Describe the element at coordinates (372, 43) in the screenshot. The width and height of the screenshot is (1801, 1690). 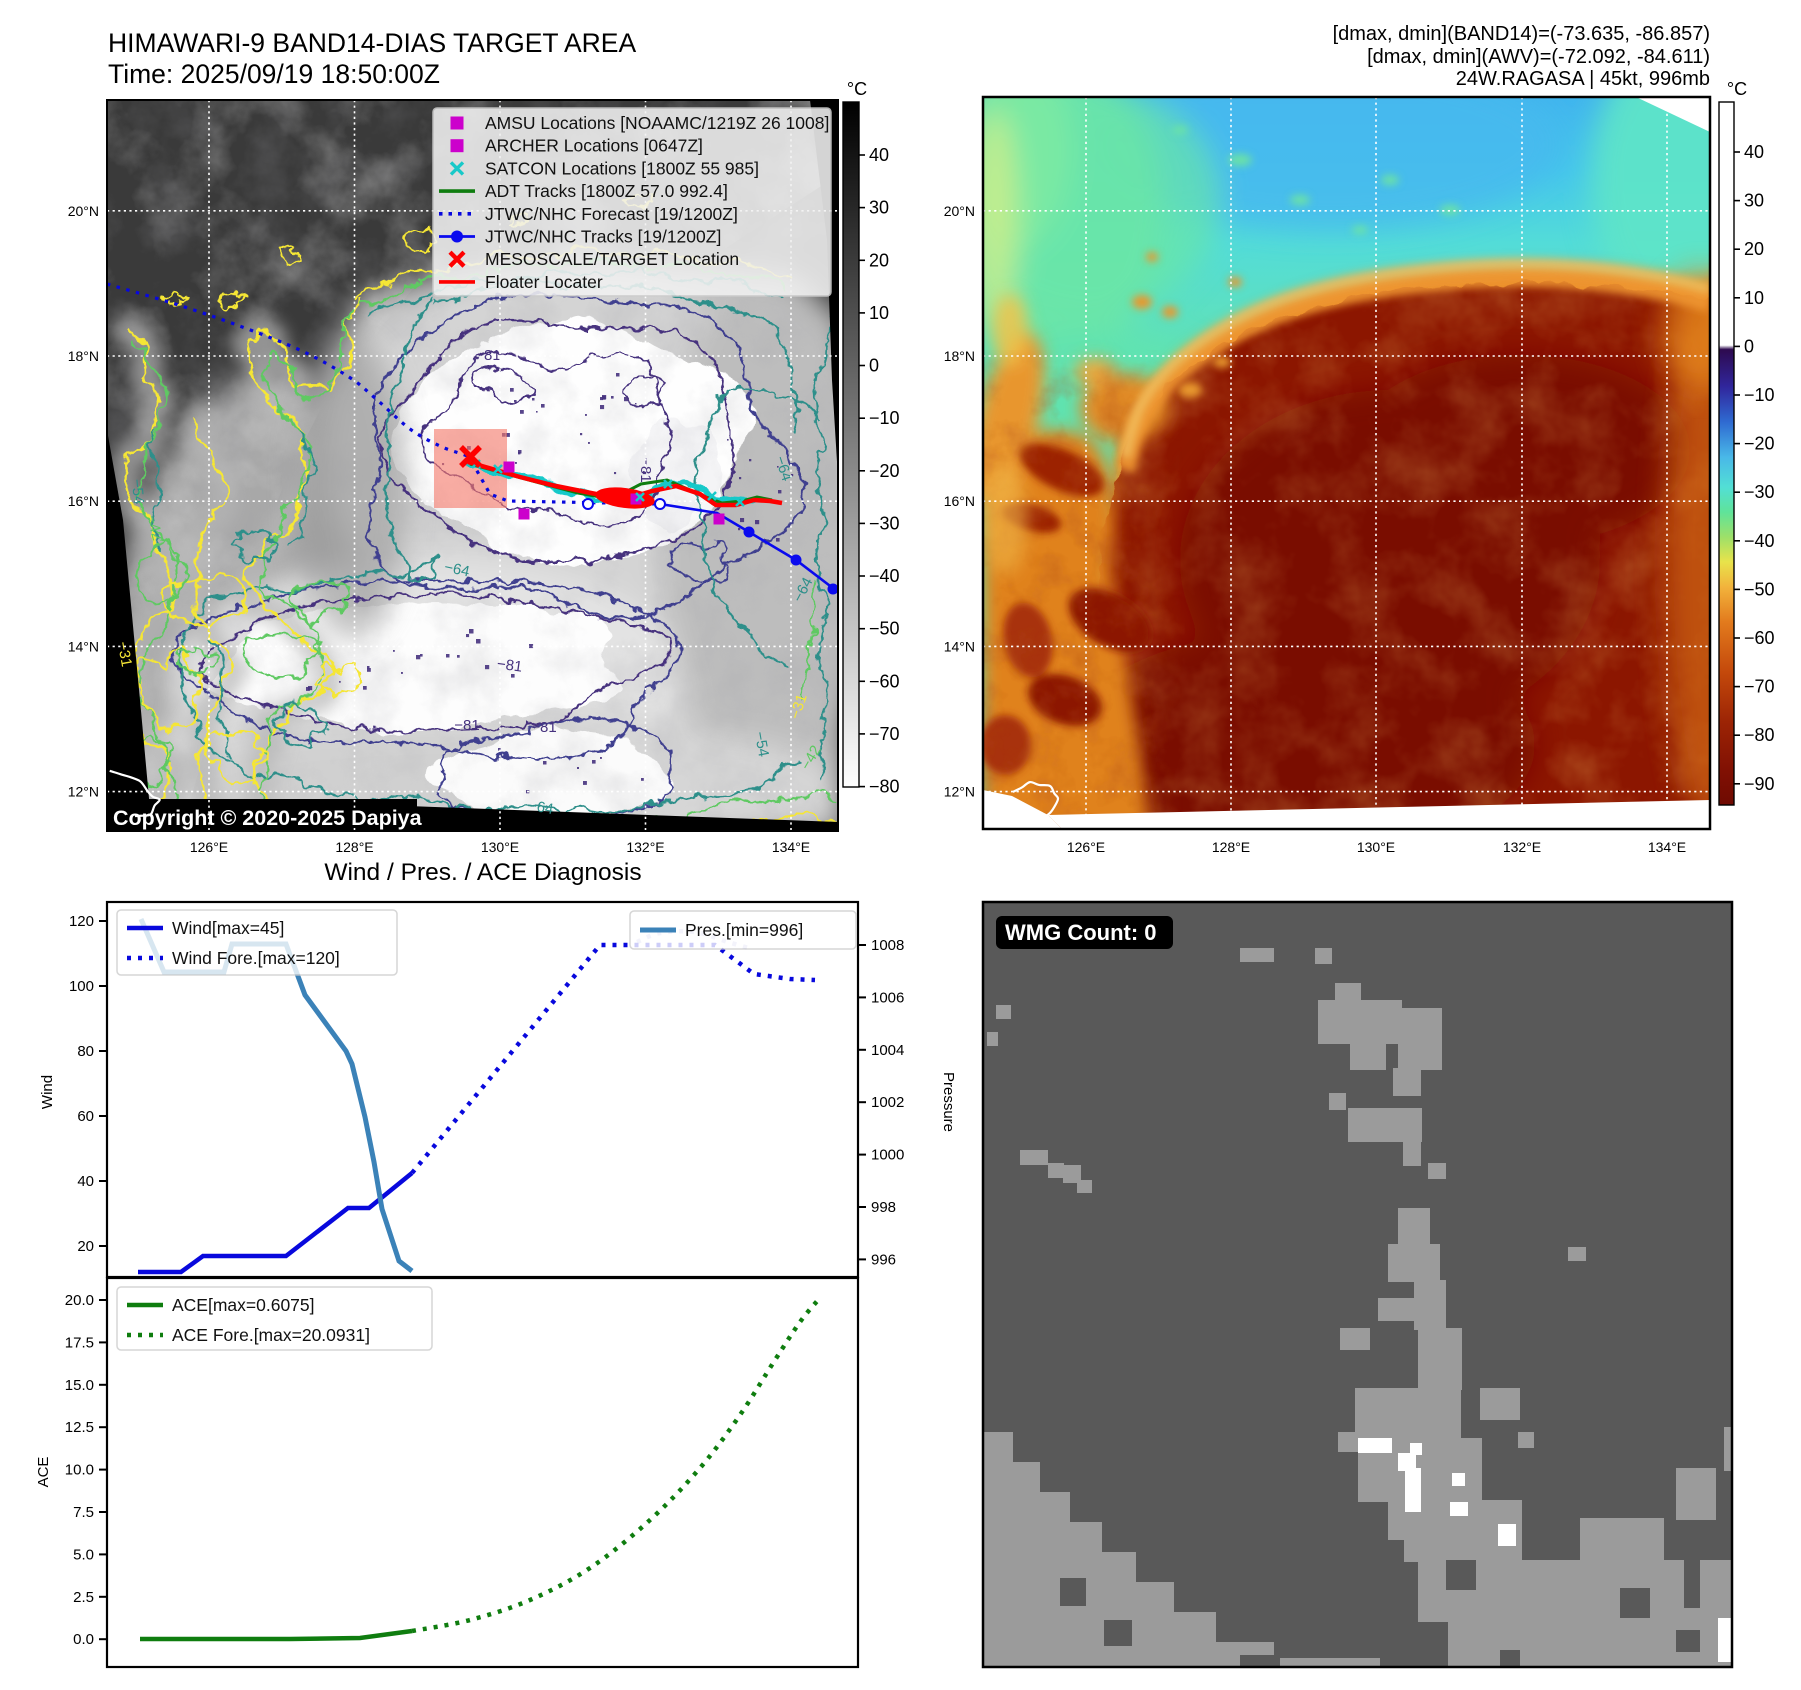
I see `svg-text:HIMAWARI-9 BAND14-DIAS TARGET: HIMAWARI-9 BAND14-DIAS TARGET AREA` at that location.